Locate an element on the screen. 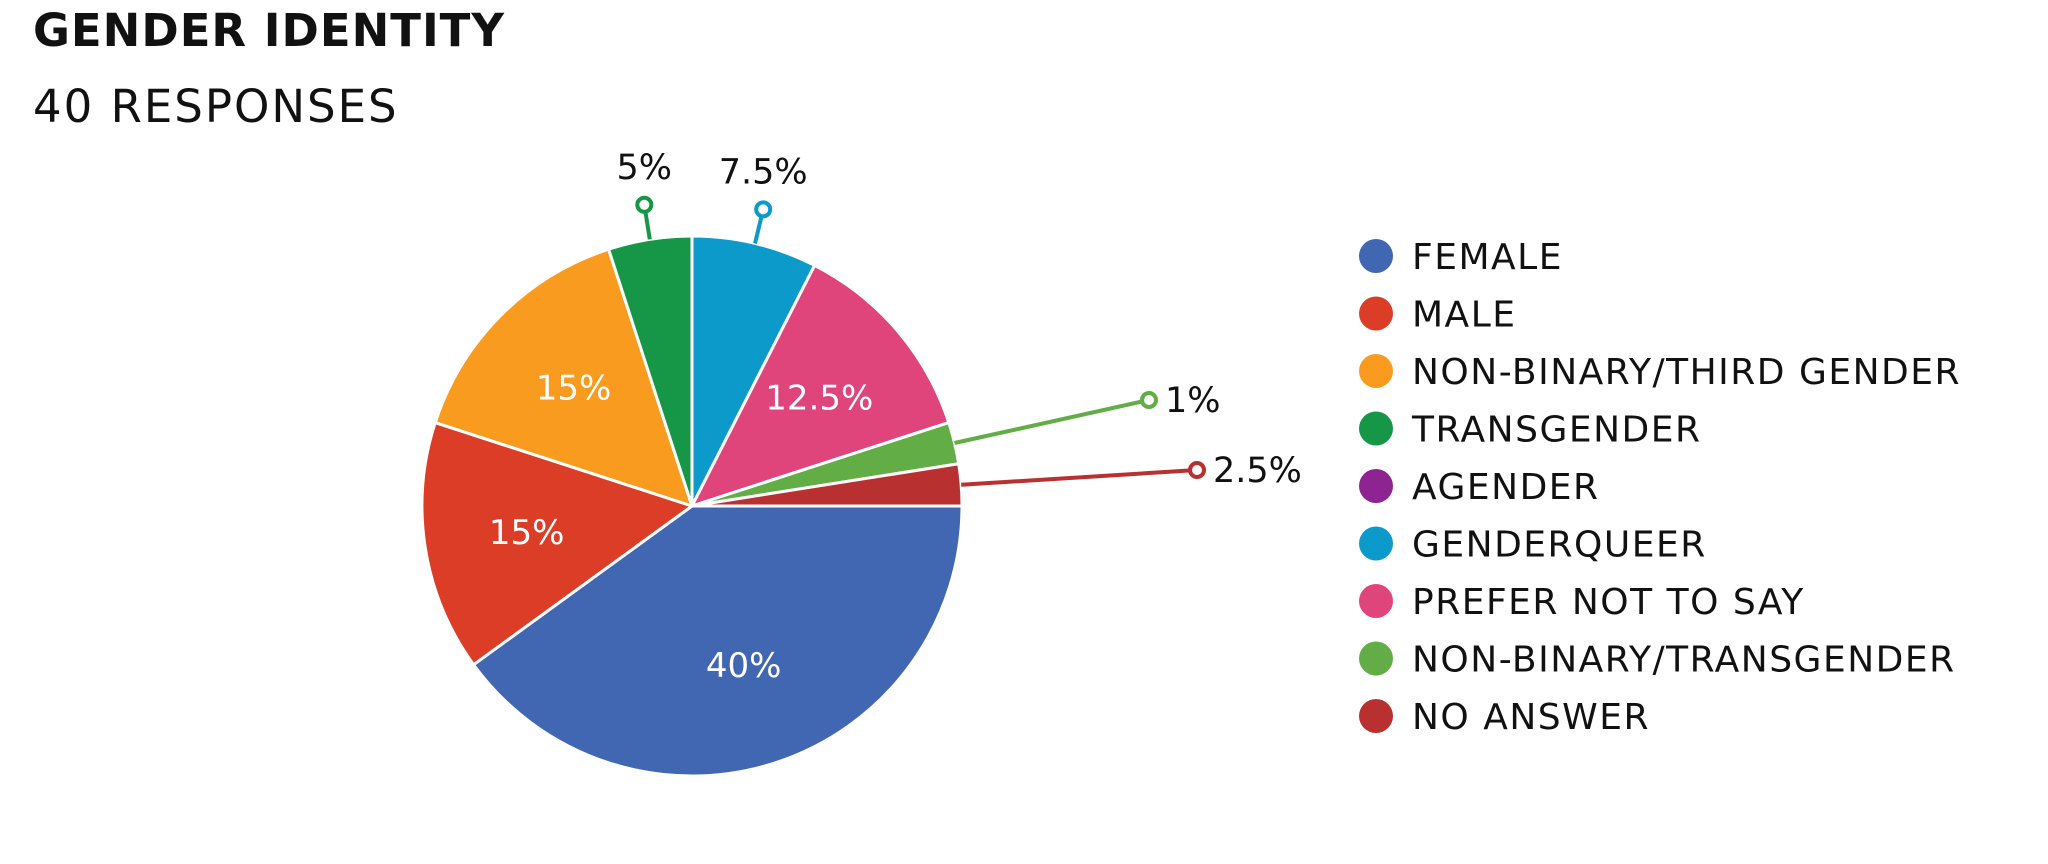  callout-marker-genderqueer is located at coordinates (763, 209).